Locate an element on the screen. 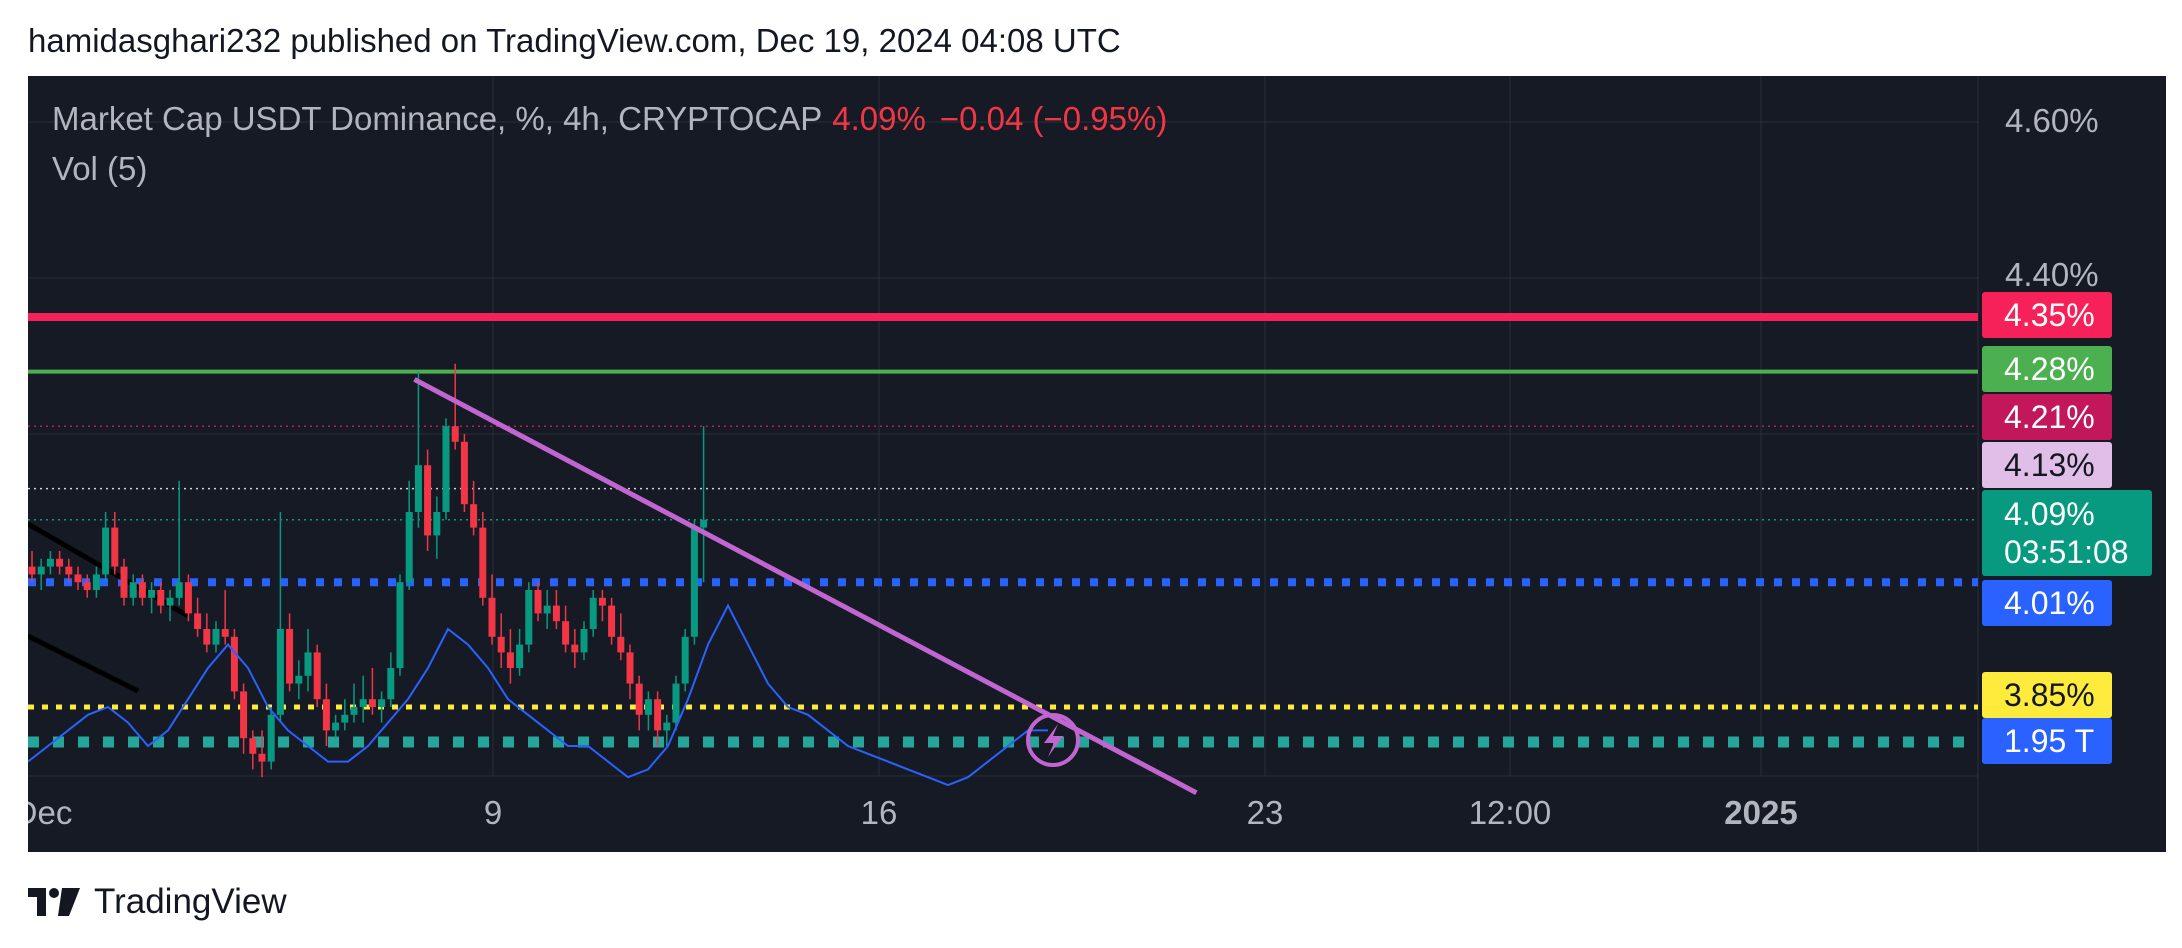 The width and height of the screenshot is (2182, 948). footer-brand: TradingView is located at coordinates (157, 902).